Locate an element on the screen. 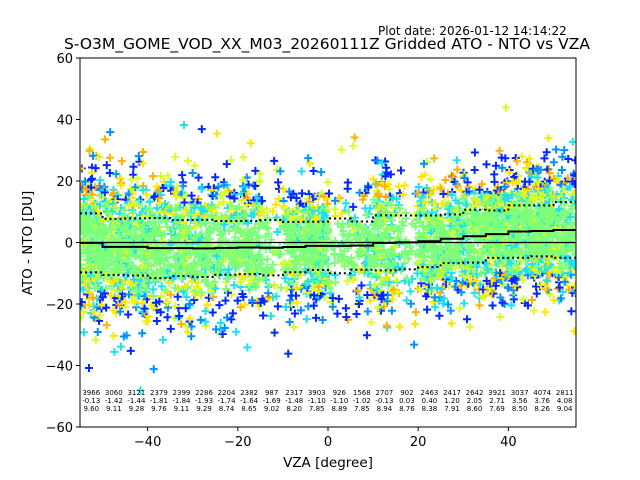 This screenshot has height=480, width=640. bin-mean-label: -0.13 is located at coordinates (91, 401).